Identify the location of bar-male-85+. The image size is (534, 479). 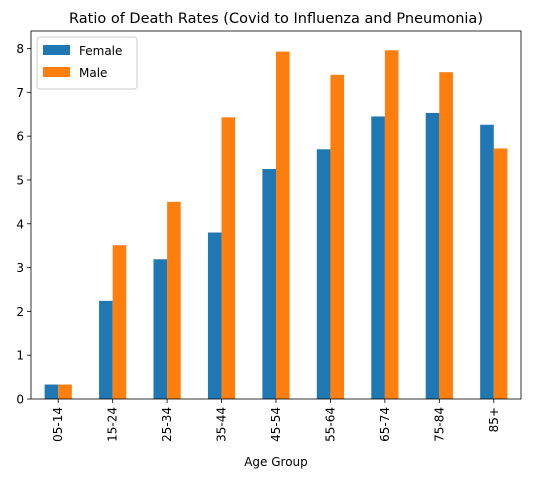
(500, 273).